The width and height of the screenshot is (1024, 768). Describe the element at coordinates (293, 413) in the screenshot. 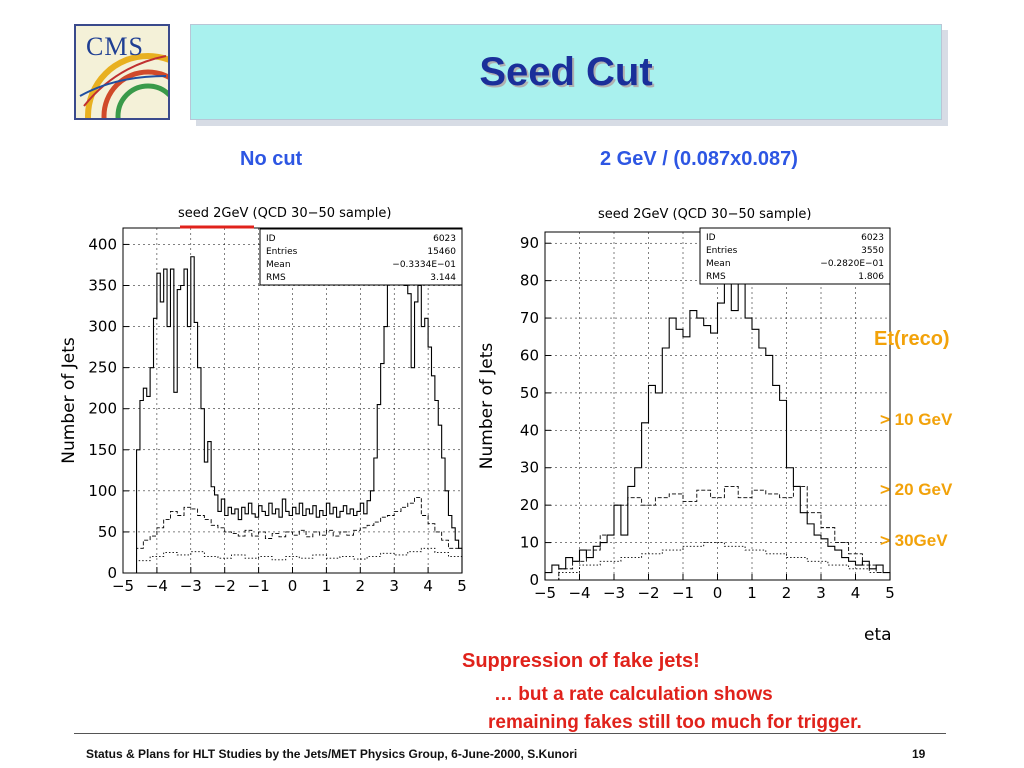

I see `histogram-series-solid` at that location.